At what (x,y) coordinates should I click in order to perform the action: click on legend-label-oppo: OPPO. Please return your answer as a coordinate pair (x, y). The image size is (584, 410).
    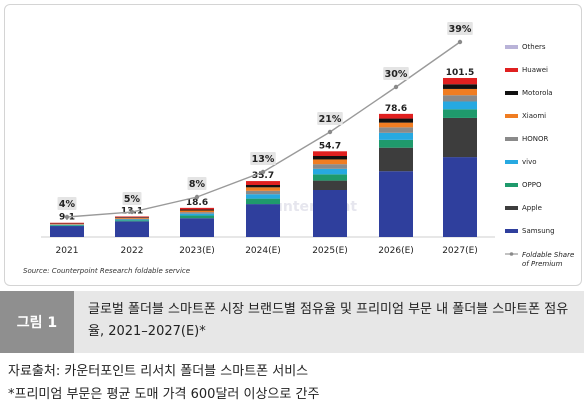
    Looking at the image, I should click on (532, 185).